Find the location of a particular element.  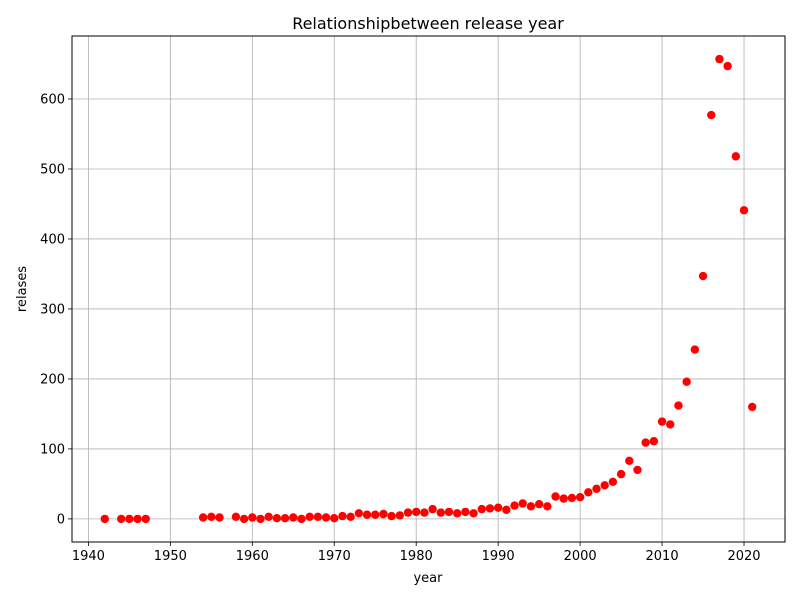

y-tick-label: 600 is located at coordinates (52, 99).